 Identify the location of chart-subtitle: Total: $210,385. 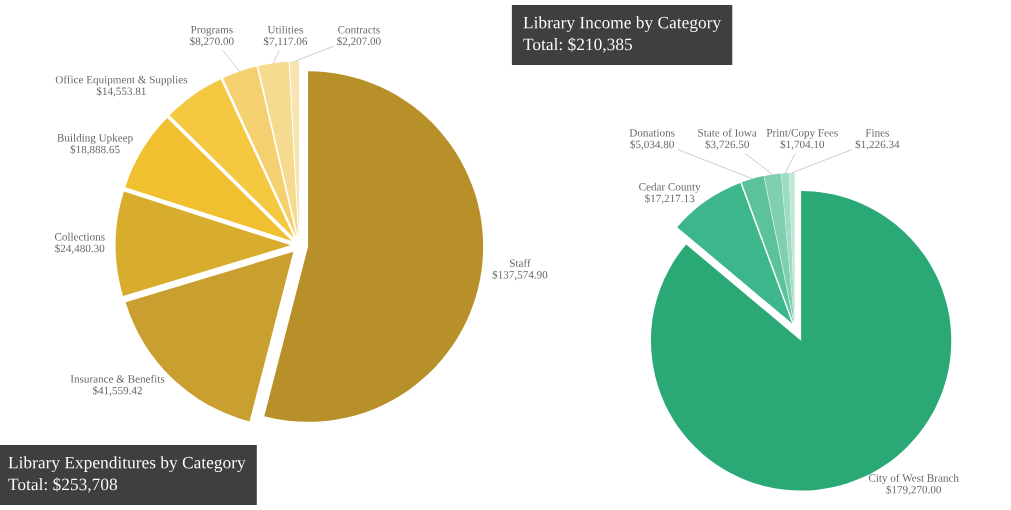
(578, 45).